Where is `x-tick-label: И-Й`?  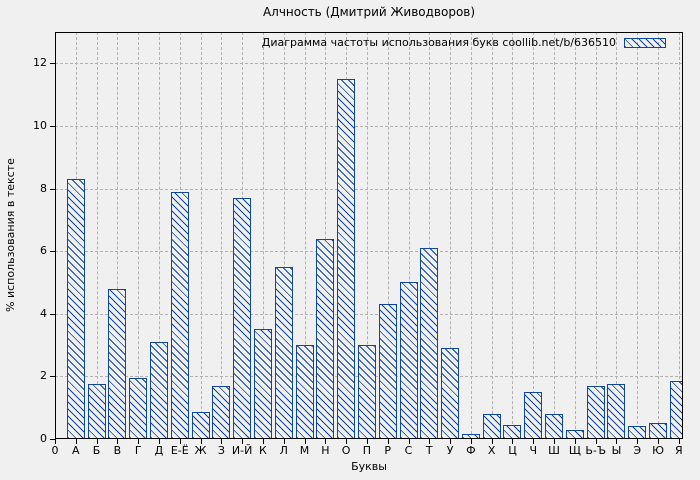 x-tick-label: И-Й is located at coordinates (242, 450).